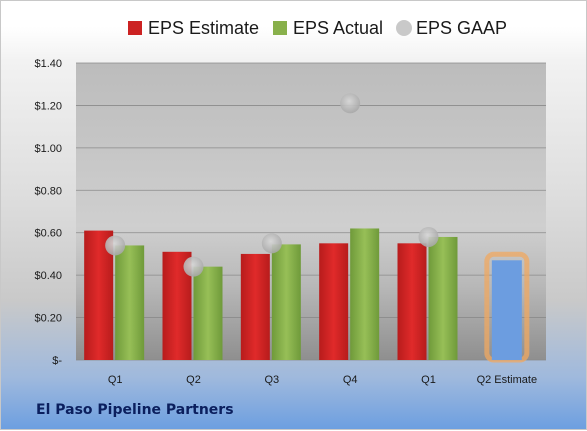  I want to click on y-tick-label: $1.20, so click(48, 106).